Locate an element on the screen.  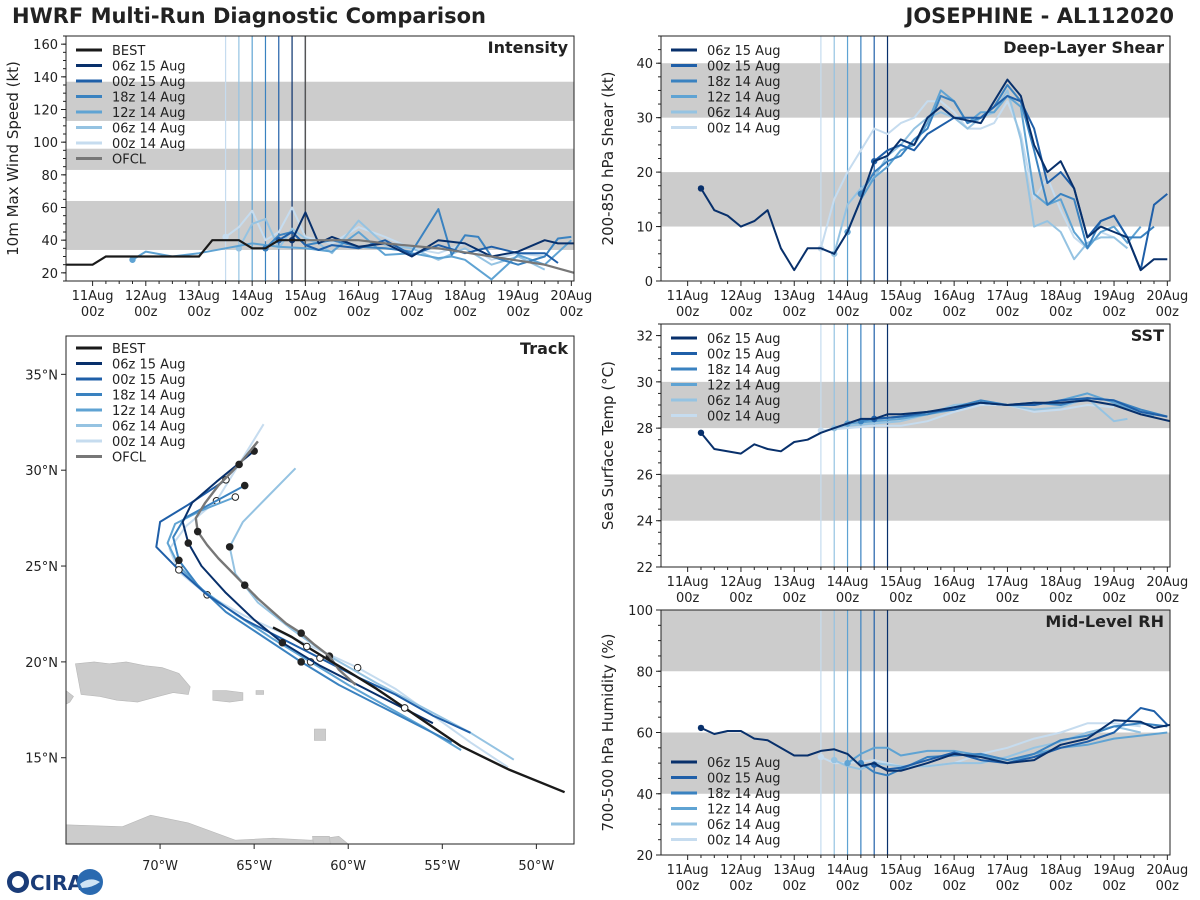
intensity-ytick-label-4: 100 is located at coordinates (45, 143).